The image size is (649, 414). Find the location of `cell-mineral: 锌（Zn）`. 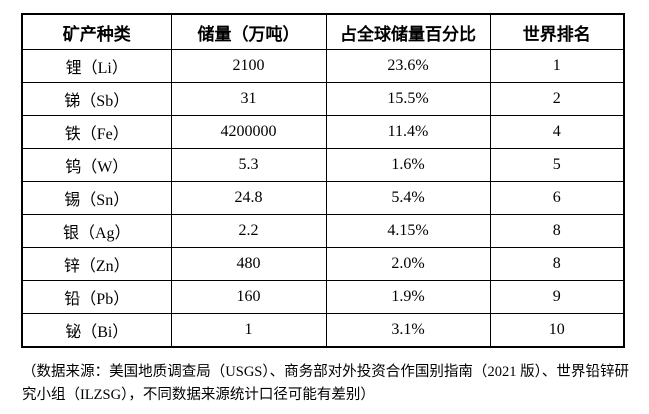

cell-mineral: 锌（Zn） is located at coordinates (96, 264).